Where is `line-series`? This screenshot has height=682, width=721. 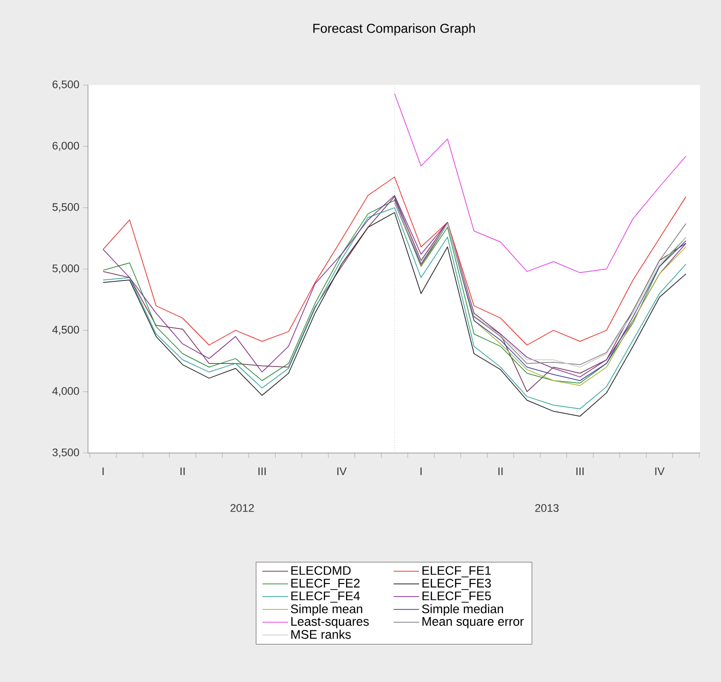
line-series is located at coordinates (540, 183).